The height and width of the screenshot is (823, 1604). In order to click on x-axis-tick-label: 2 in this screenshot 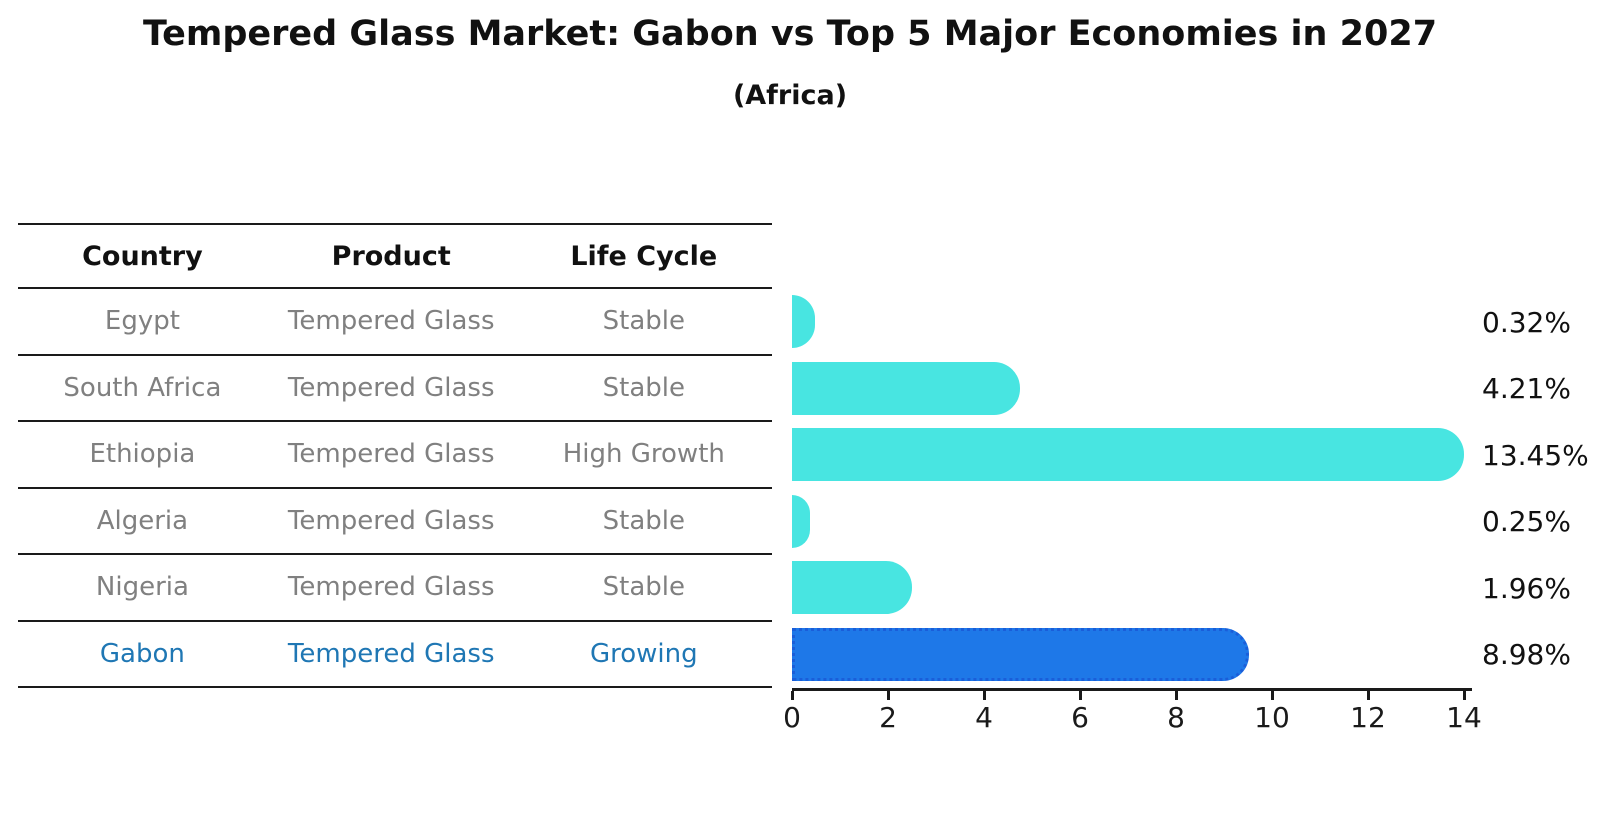, I will do `click(888, 717)`.